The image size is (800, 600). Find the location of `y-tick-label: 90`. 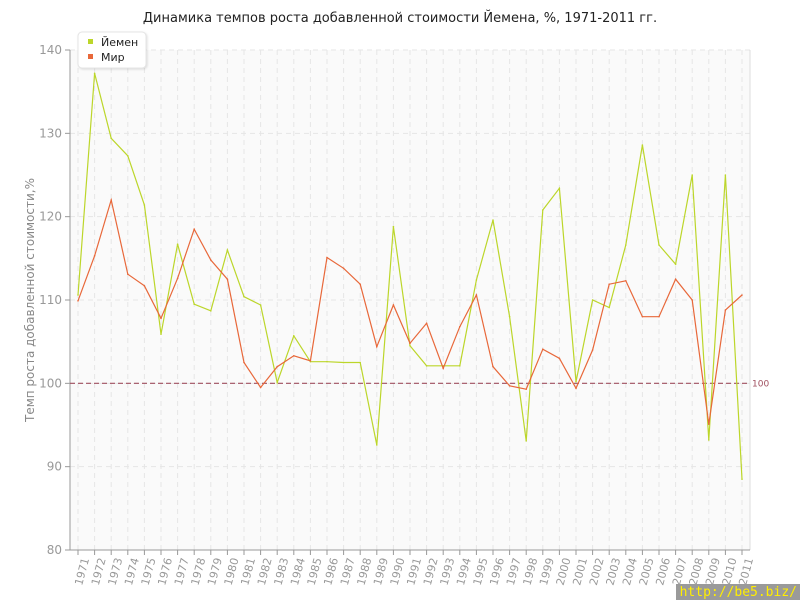

y-tick-label: 90 is located at coordinates (54, 467).